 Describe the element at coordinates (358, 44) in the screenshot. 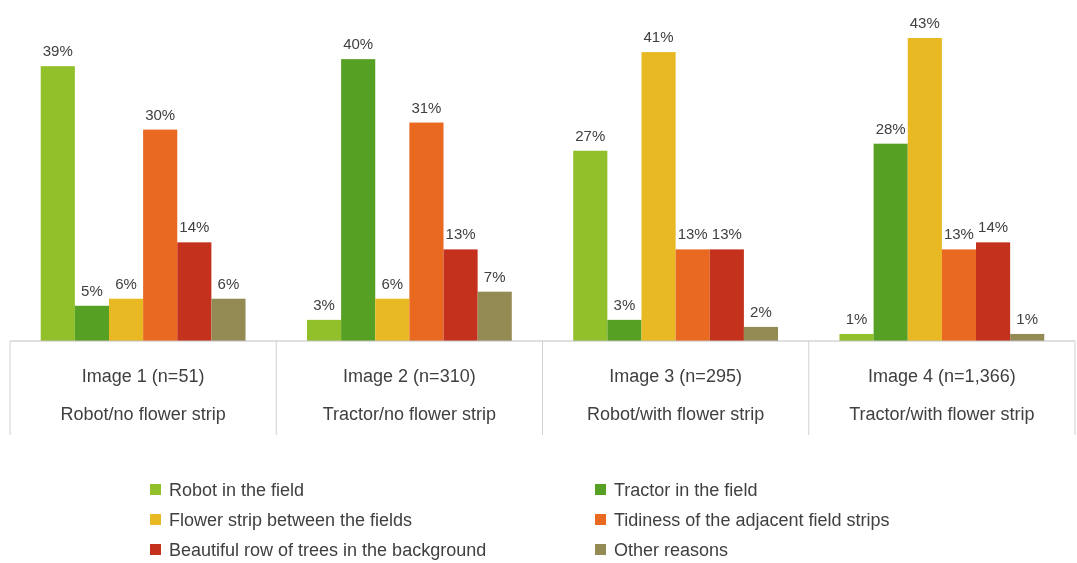

I see `data-label: 40%` at that location.